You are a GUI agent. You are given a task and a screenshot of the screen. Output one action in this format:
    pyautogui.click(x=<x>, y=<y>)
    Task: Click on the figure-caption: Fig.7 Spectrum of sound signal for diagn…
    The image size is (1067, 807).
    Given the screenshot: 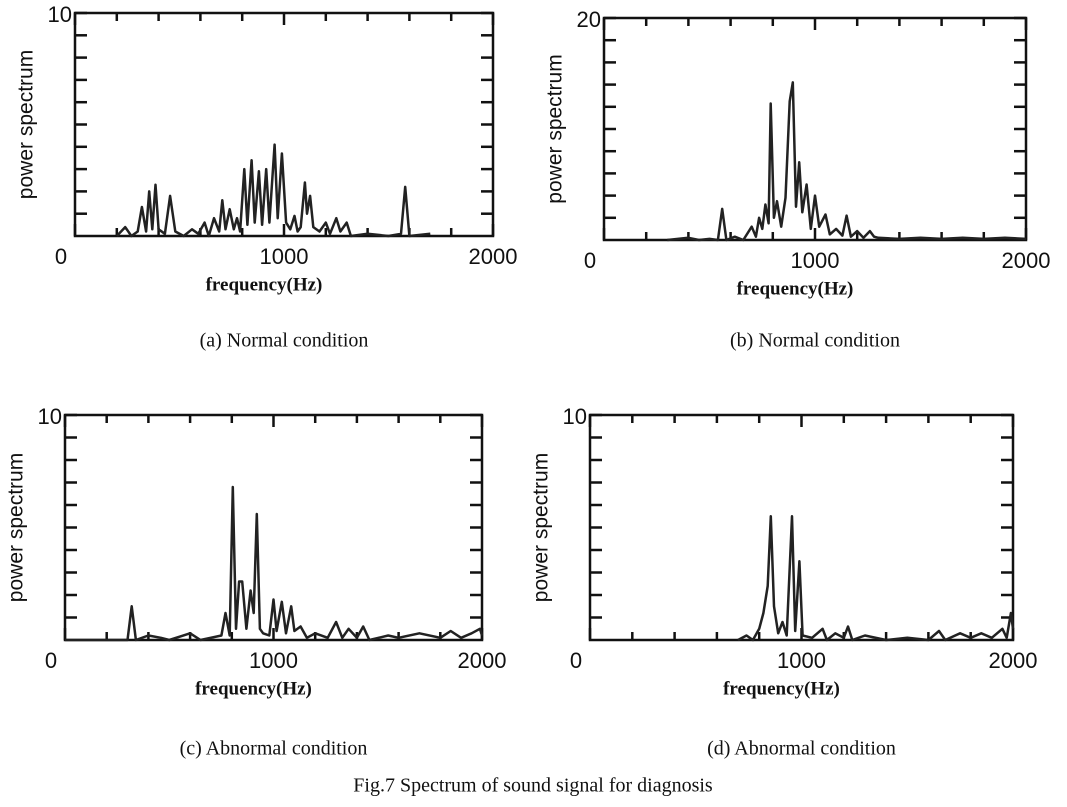 What is the action you would take?
    pyautogui.click(x=533, y=786)
    